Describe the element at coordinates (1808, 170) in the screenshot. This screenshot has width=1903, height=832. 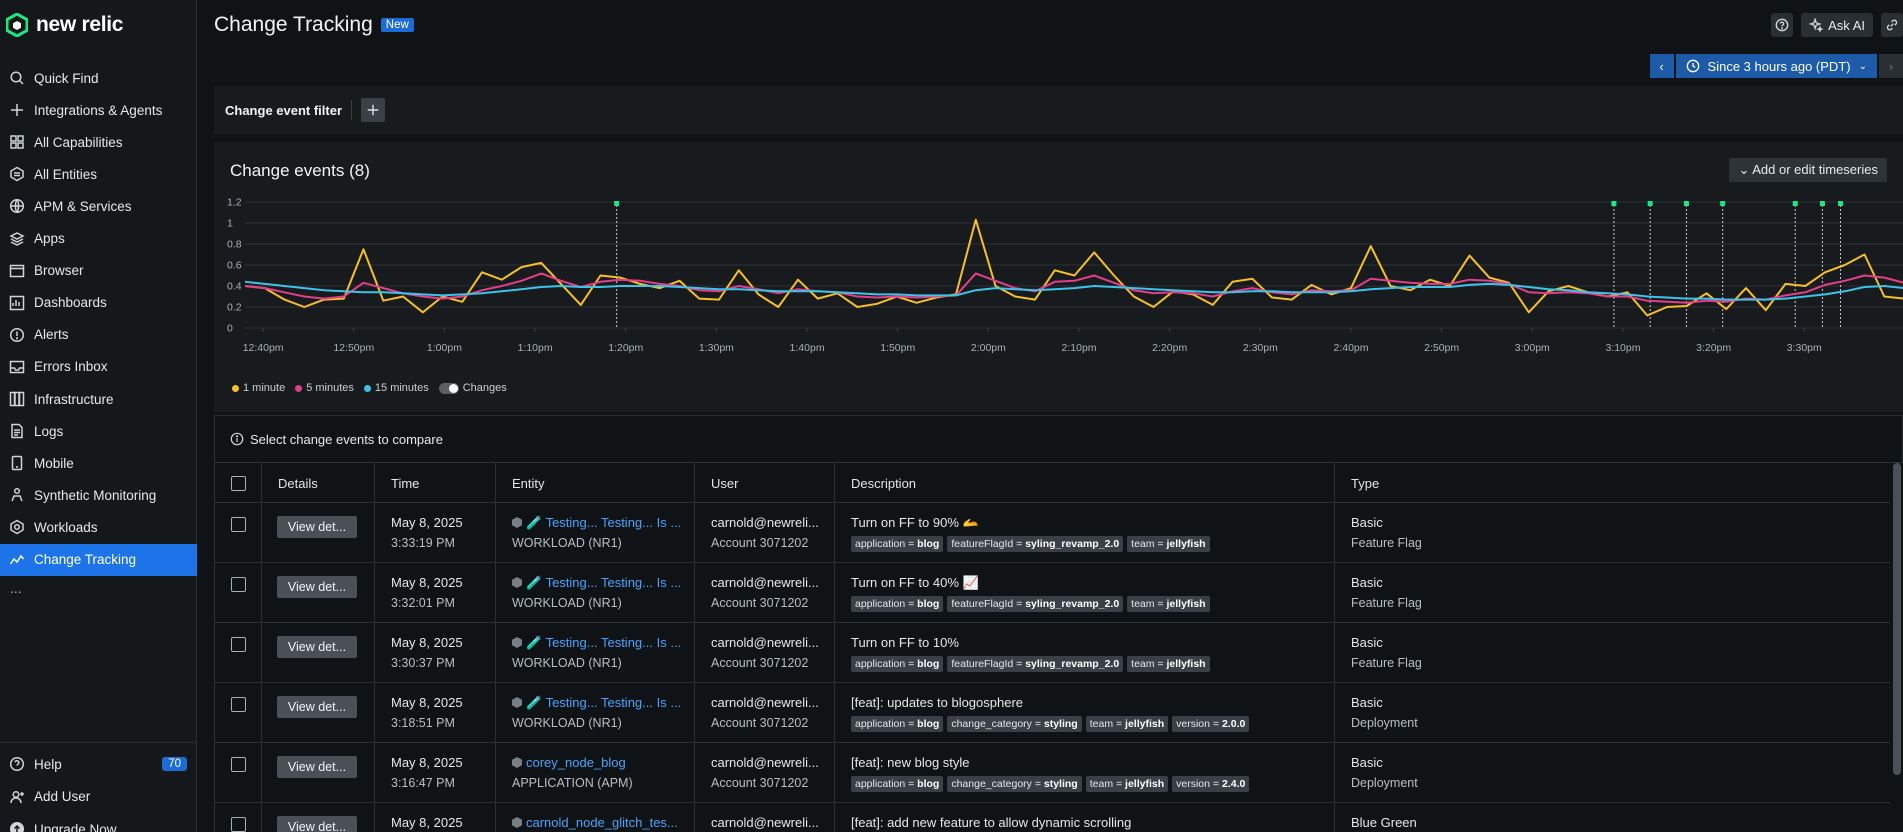
I see `add-timeseries-button: ⌄ Add or edit timeseries` at that location.